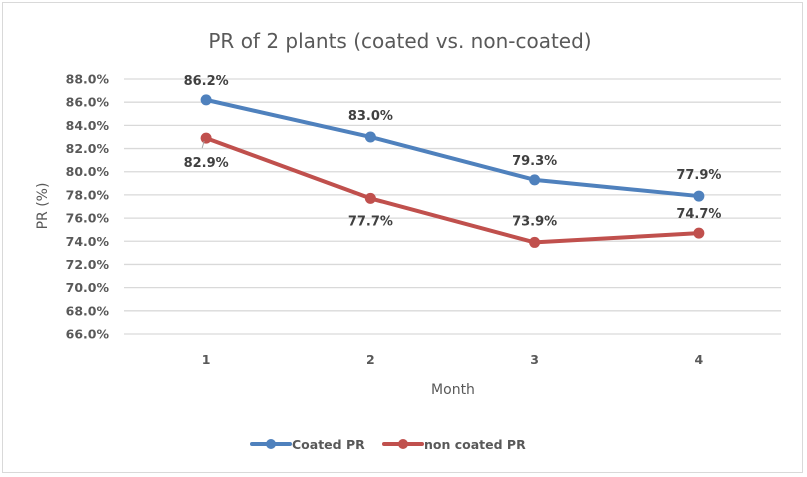 This screenshot has height=477, width=807. Describe the element at coordinates (88, 171) in the screenshot. I see `y-tick-label: 80.0%` at that location.